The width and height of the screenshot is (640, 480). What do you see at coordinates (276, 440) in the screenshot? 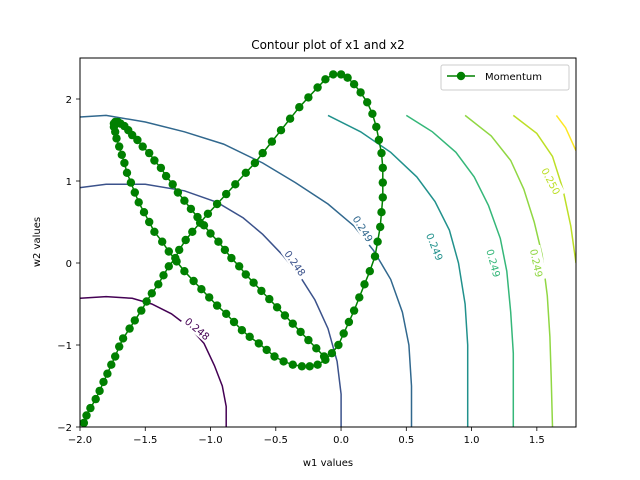
I see `x-tick-label: −0.5` at bounding box center [276, 440].